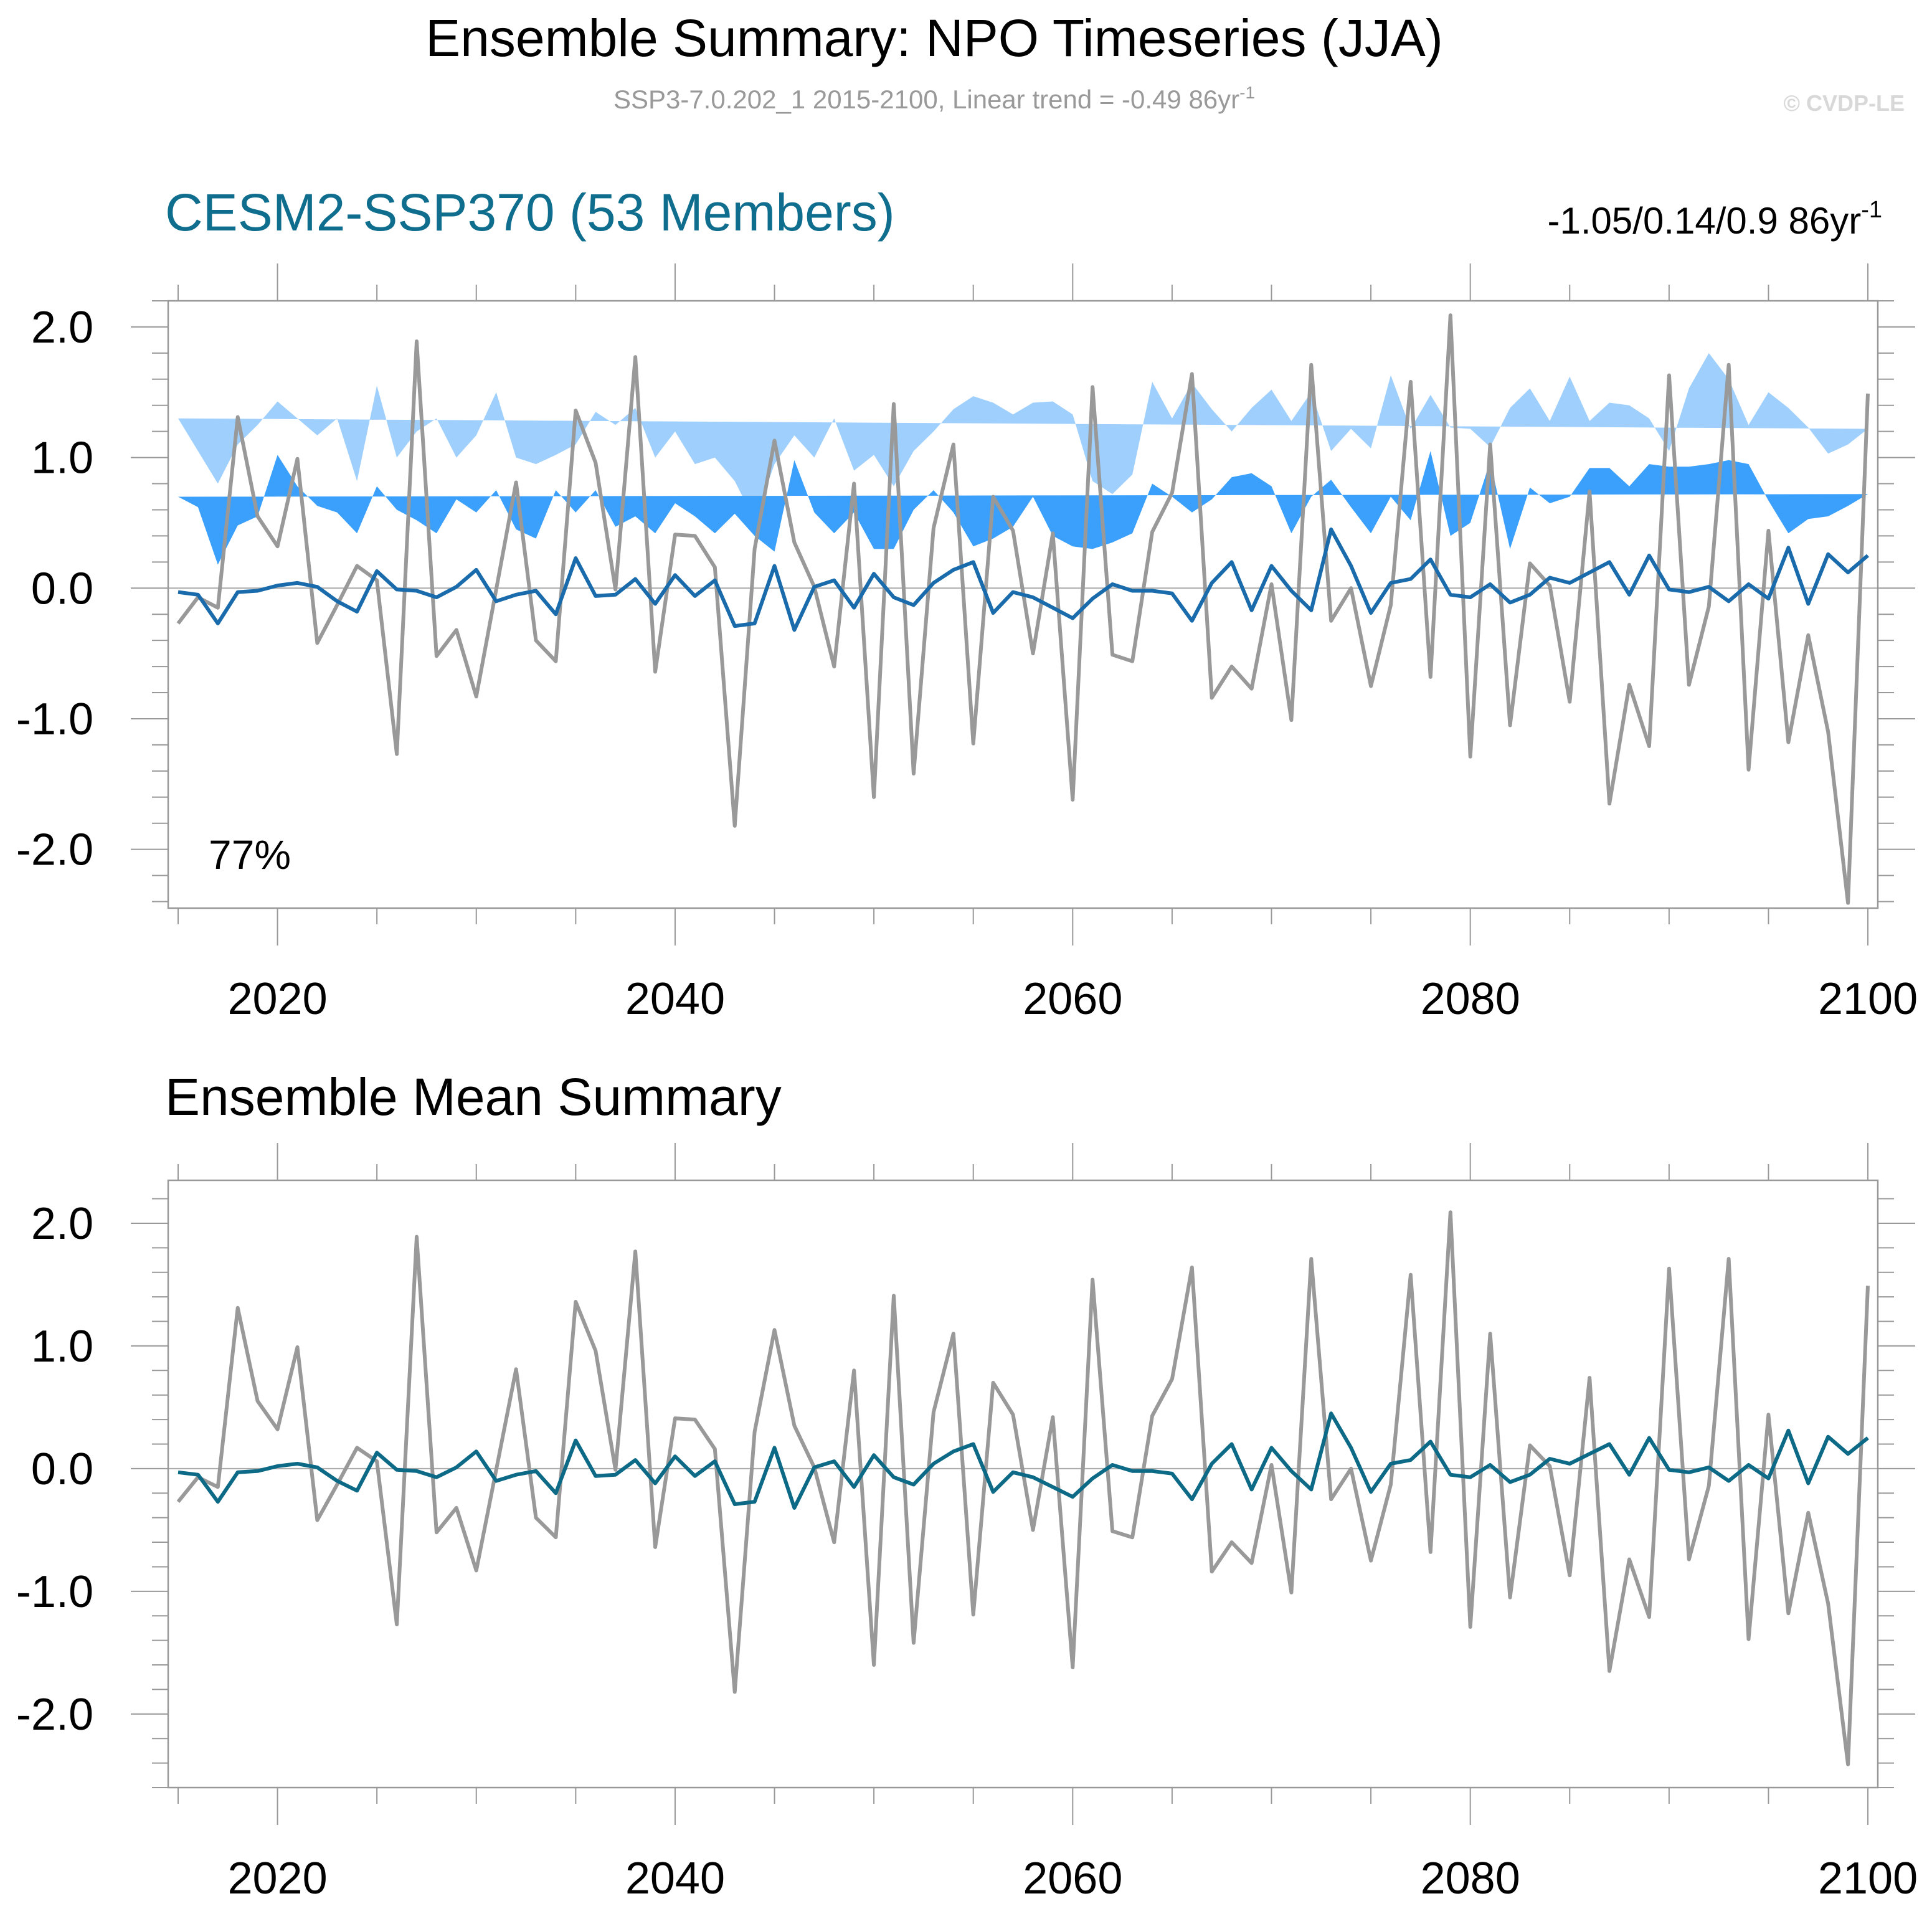  I want to click on outer-spread-band, so click(1023, 437).